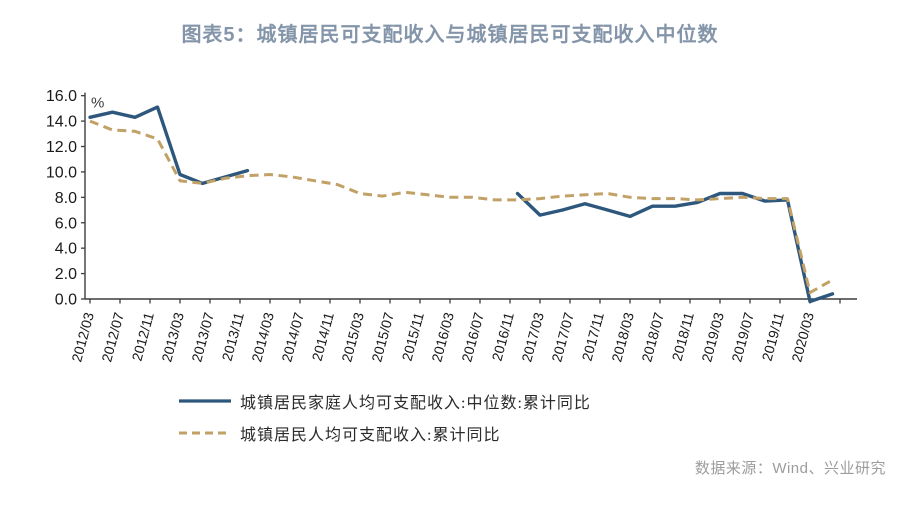 The height and width of the screenshot is (507, 900). I want to click on x-tick-label: 2019/07, so click(742, 336).